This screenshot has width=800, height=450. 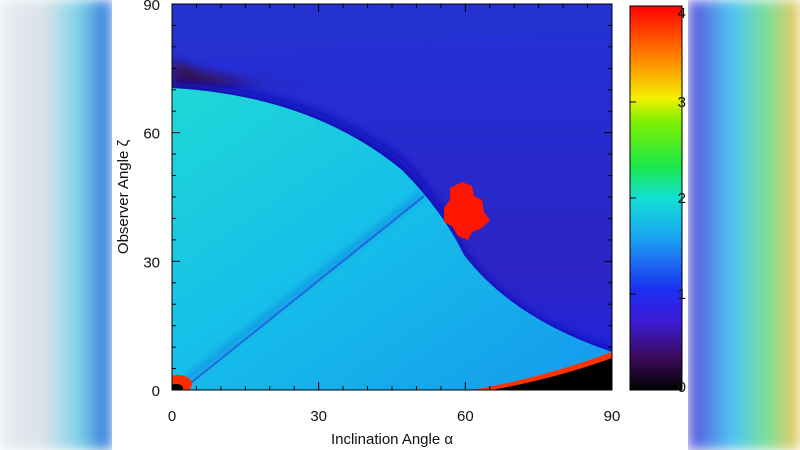 What do you see at coordinates (318, 416) in the screenshot?
I see `x-tick-label: 30` at bounding box center [318, 416].